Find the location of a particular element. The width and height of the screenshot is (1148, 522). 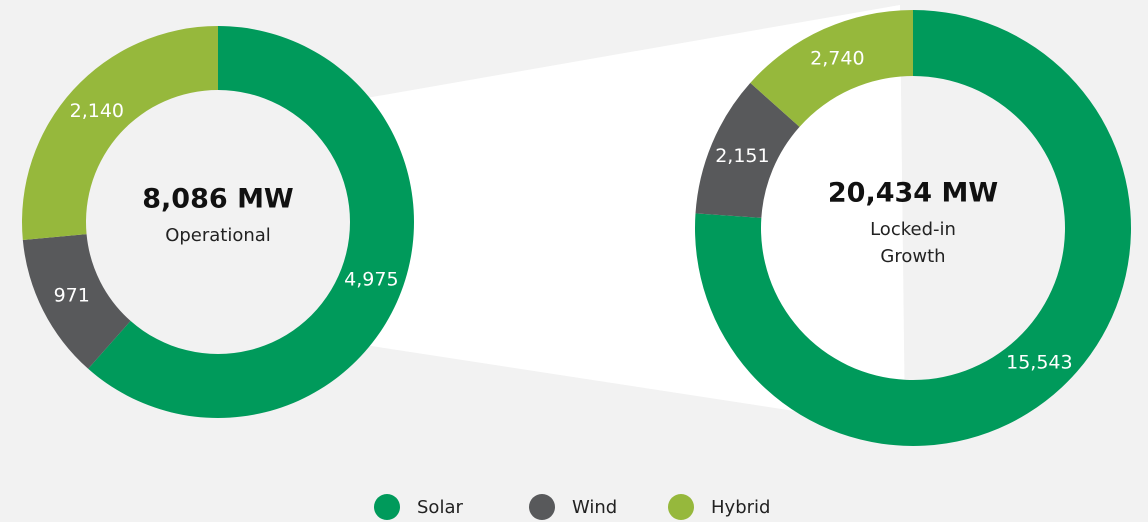

center-label: Locked-in is located at coordinates (913, 229).